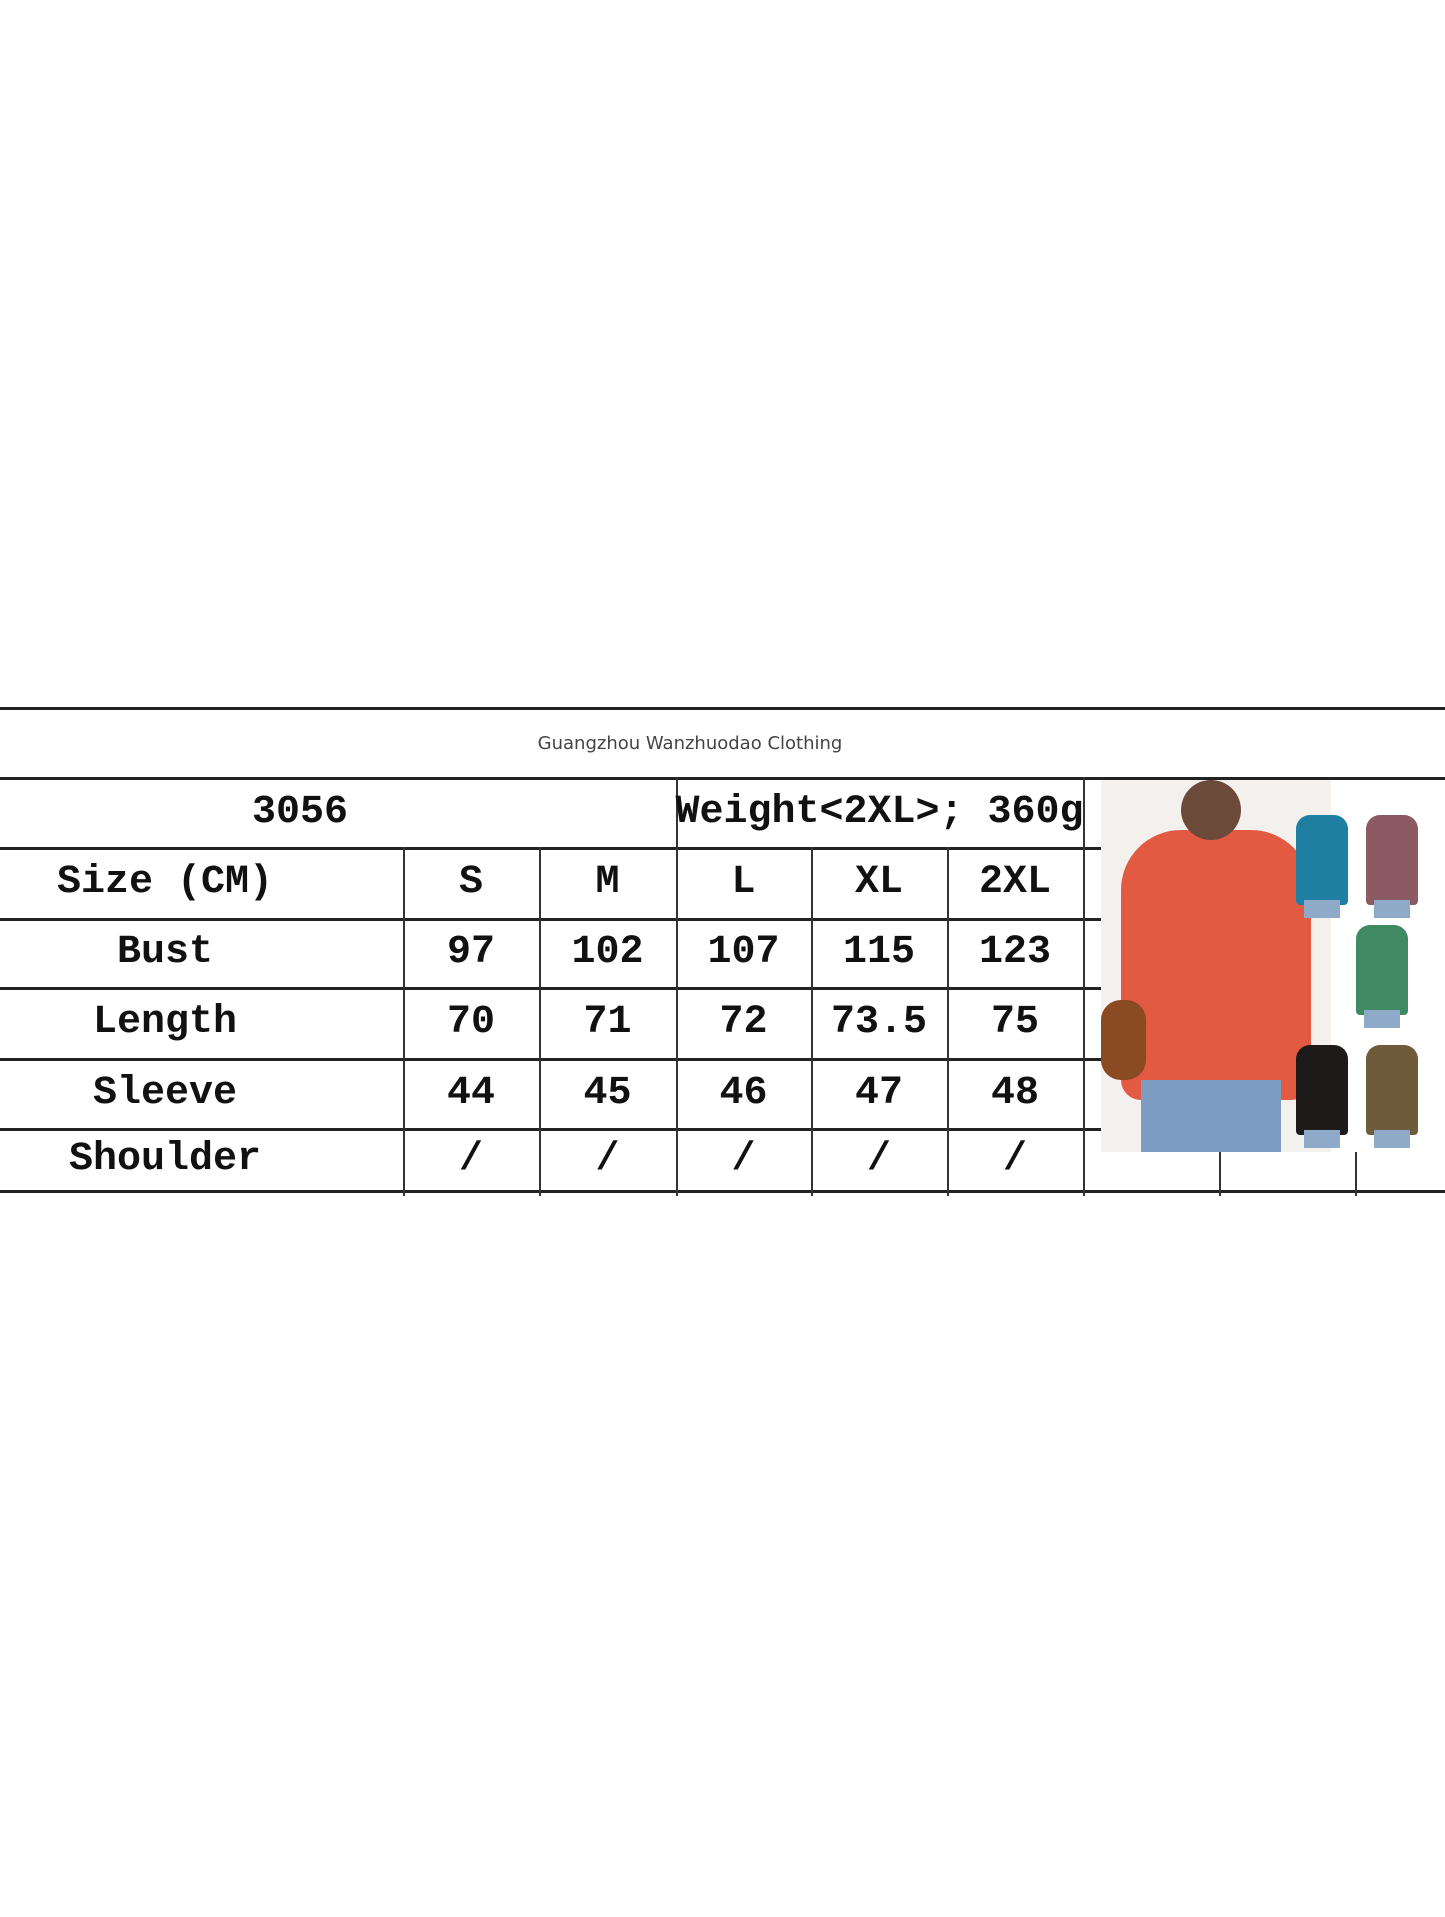 The image size is (1445, 1917). I want to click on measurement-cell: 73.5, so click(878, 1022).